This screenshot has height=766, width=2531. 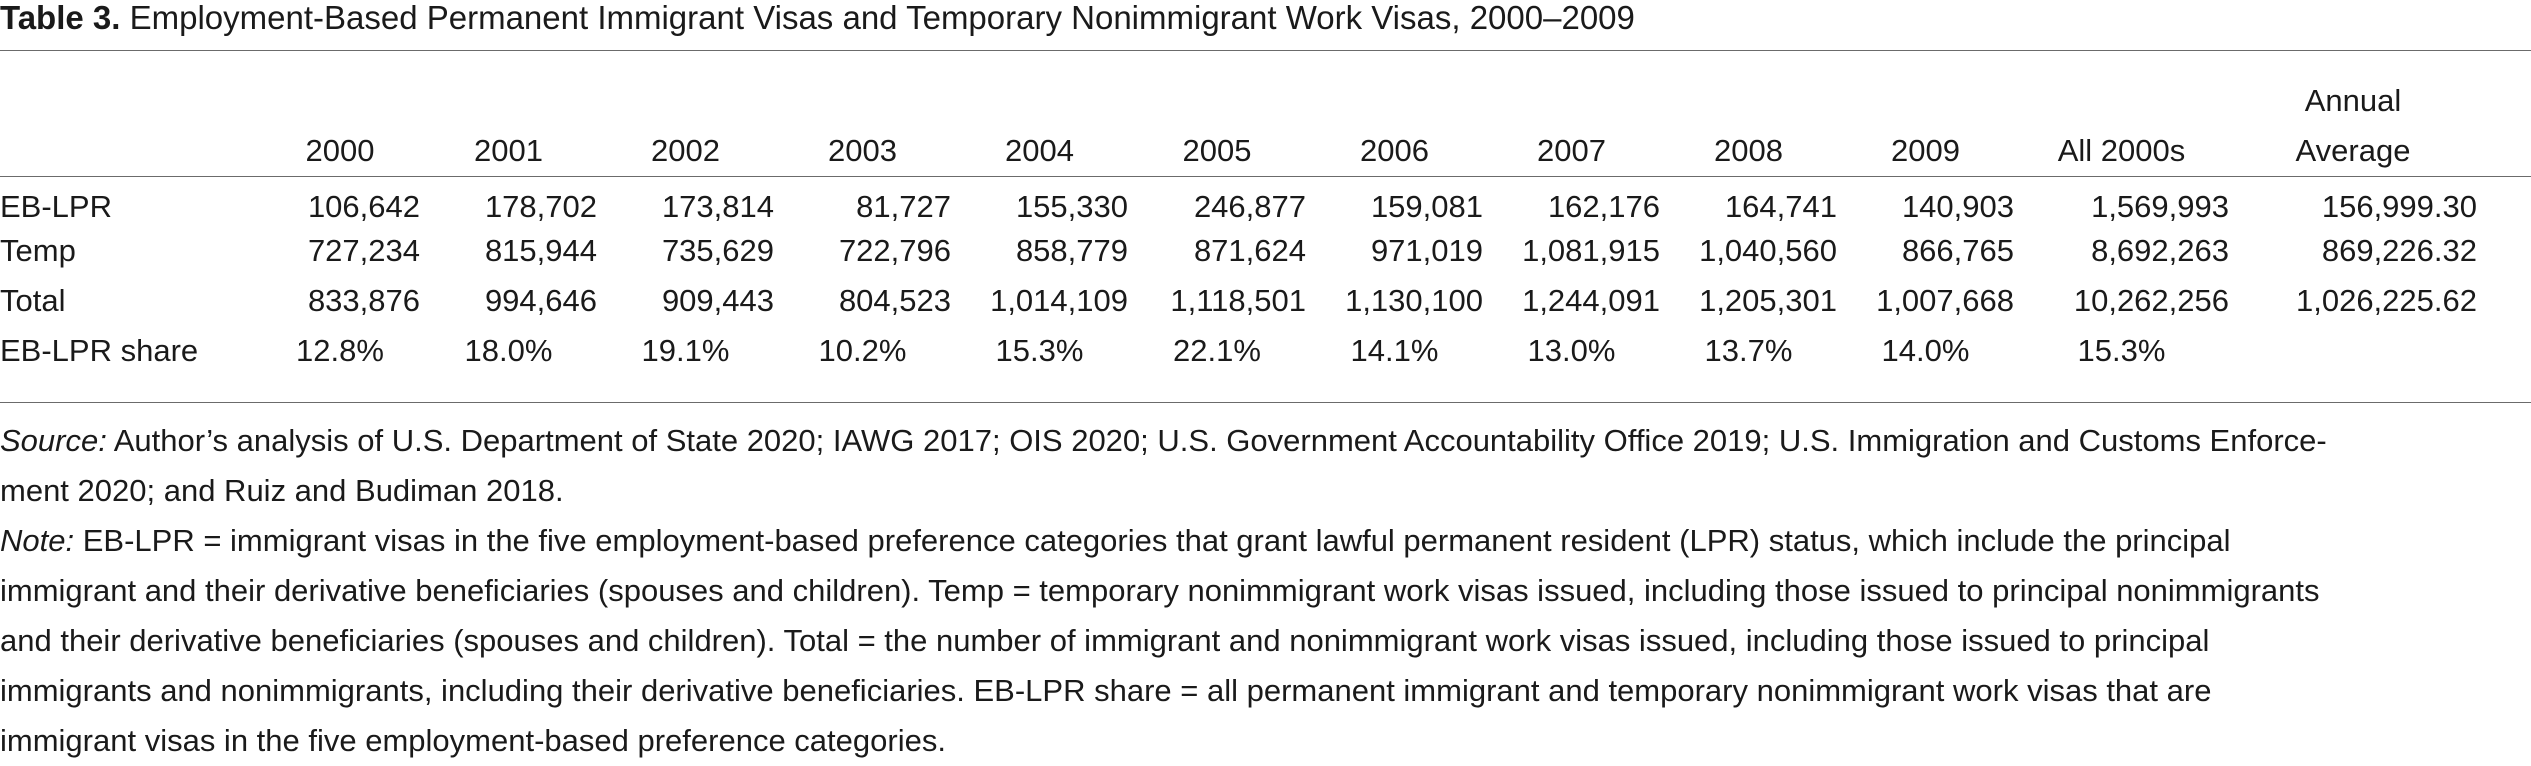 What do you see at coordinates (2160, 250) in the screenshot?
I see `data-cell: 8,692,263` at bounding box center [2160, 250].